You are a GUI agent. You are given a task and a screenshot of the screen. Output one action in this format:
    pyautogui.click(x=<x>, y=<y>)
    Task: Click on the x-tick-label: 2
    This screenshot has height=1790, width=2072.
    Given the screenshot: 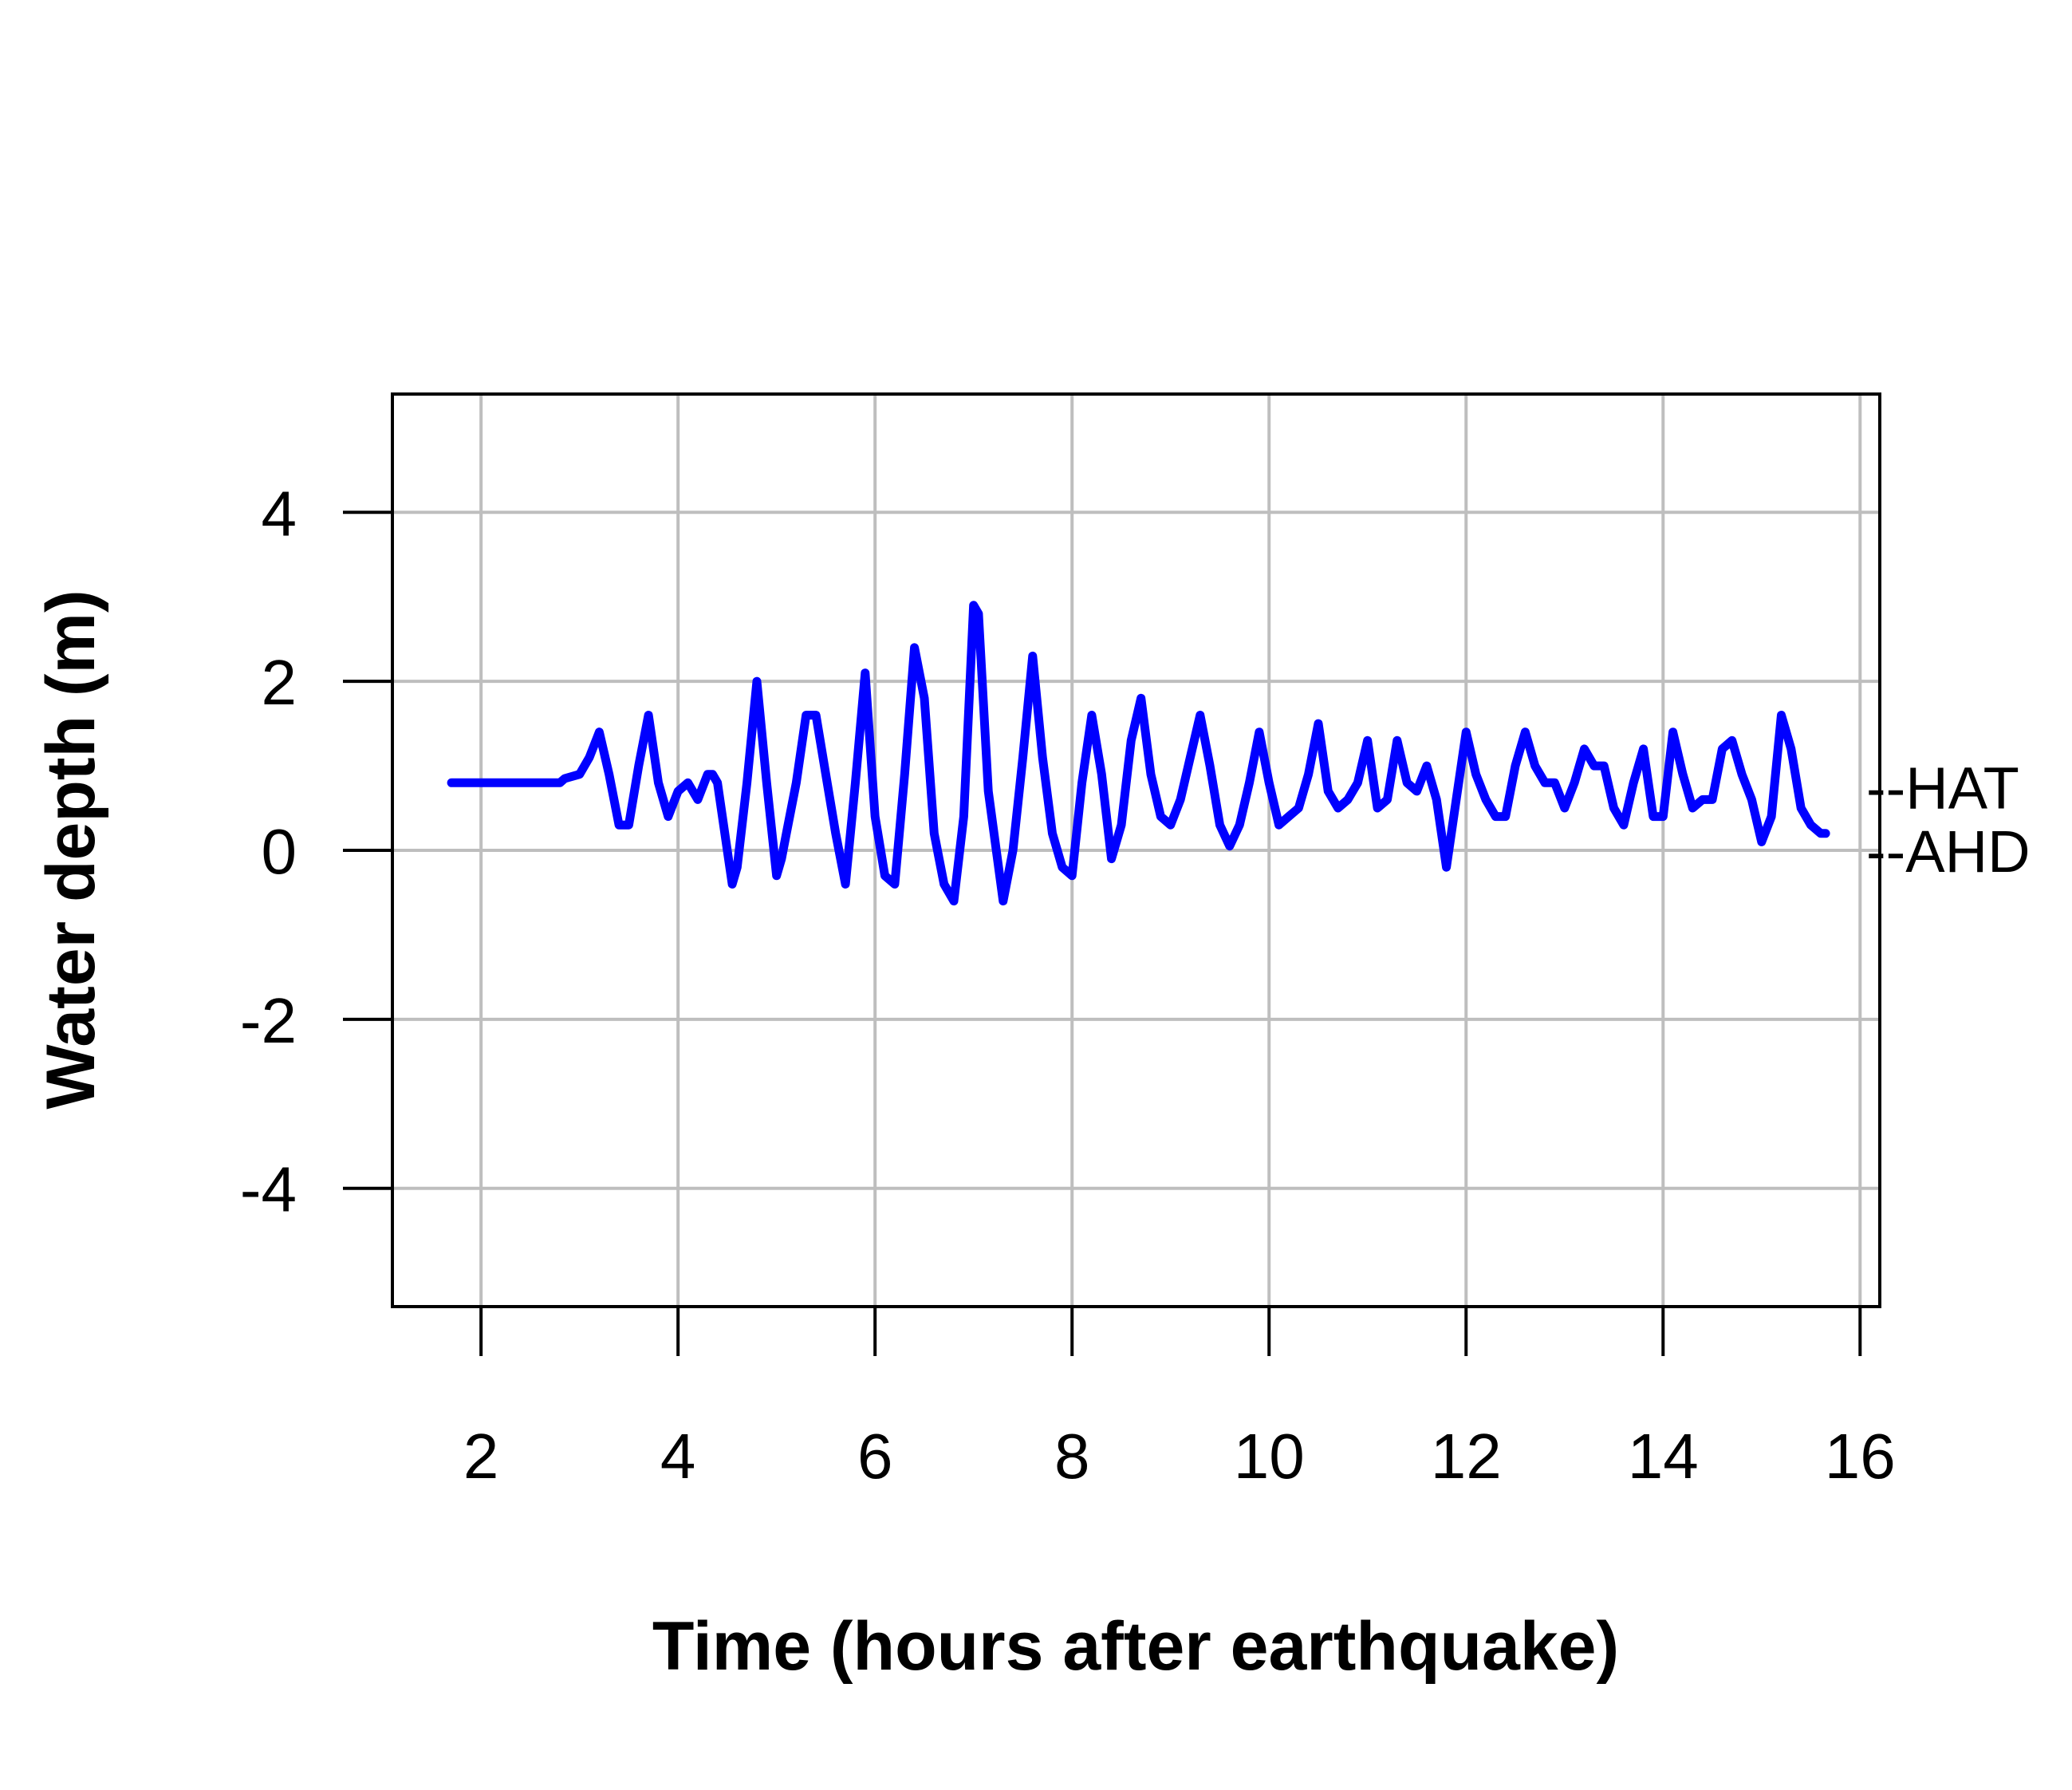 What is the action you would take?
    pyautogui.click(x=481, y=1456)
    